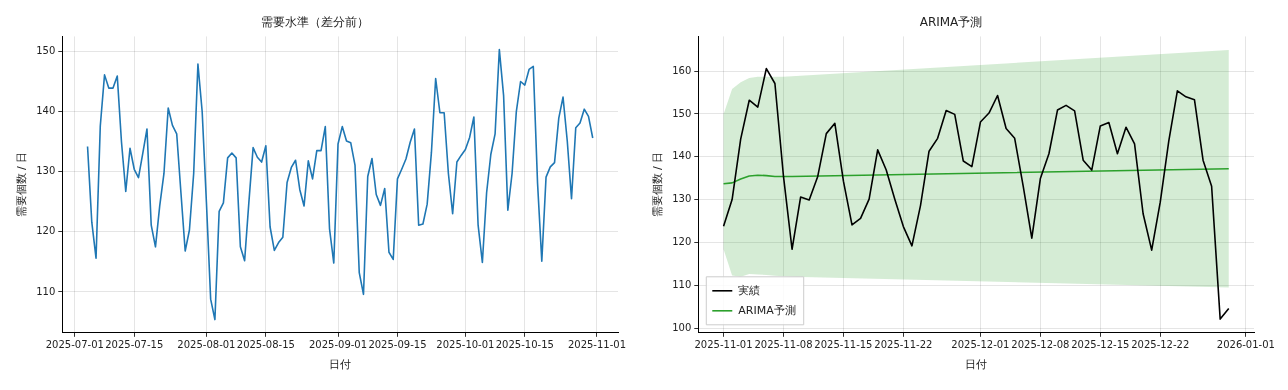  What do you see at coordinates (465, 345) in the screenshot?
I see `x-tick-label: 2025-10-01` at bounding box center [465, 345].